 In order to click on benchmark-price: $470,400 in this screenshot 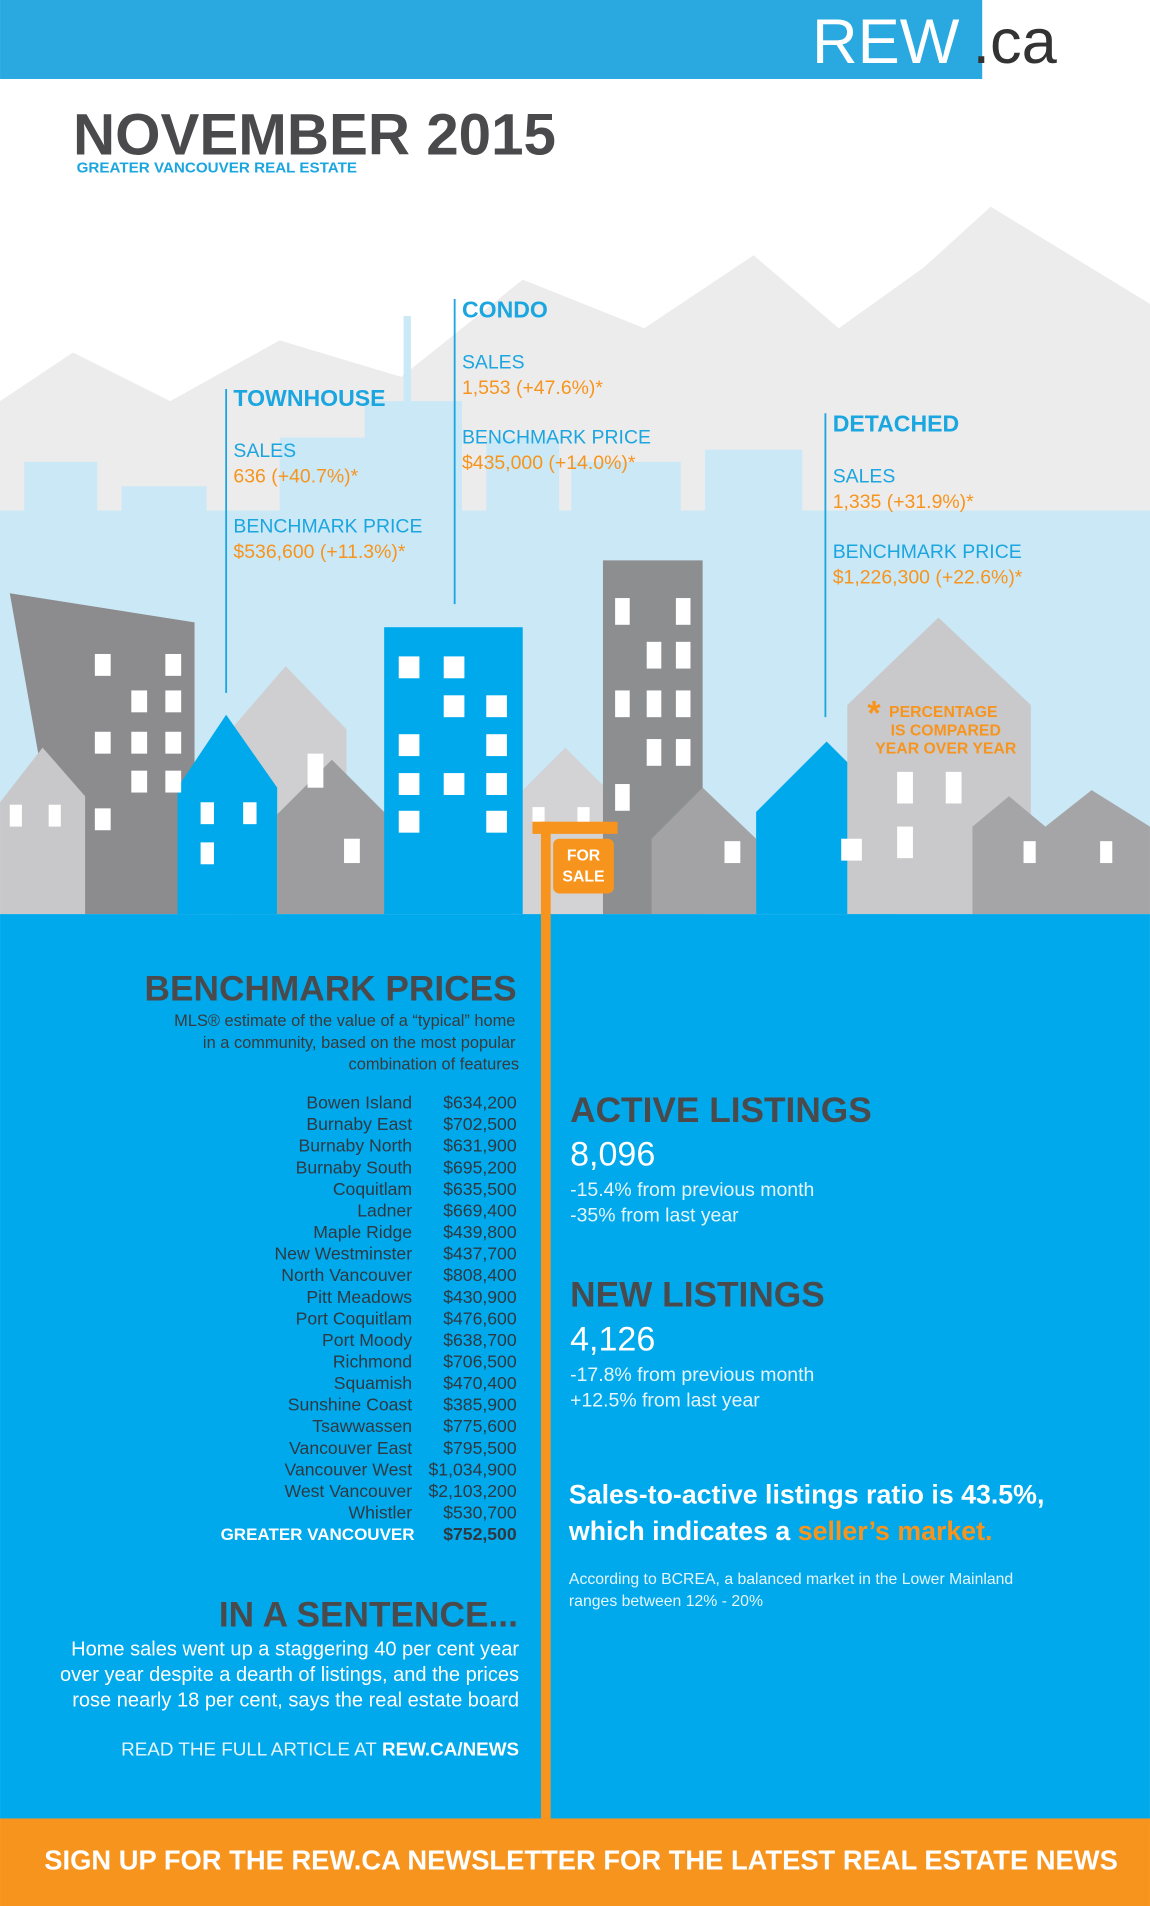, I will do `click(480, 1383)`.